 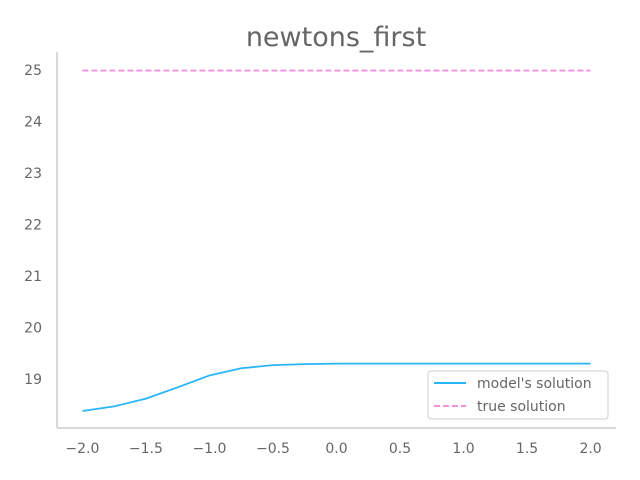 I want to click on legend: model's solution true solution, so click(x=518, y=395).